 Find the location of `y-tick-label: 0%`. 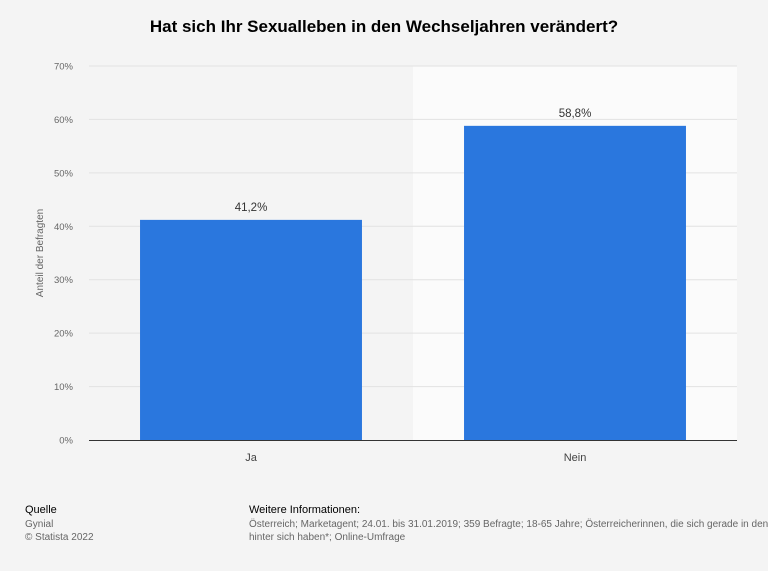

y-tick-label: 0% is located at coordinates (66, 441).